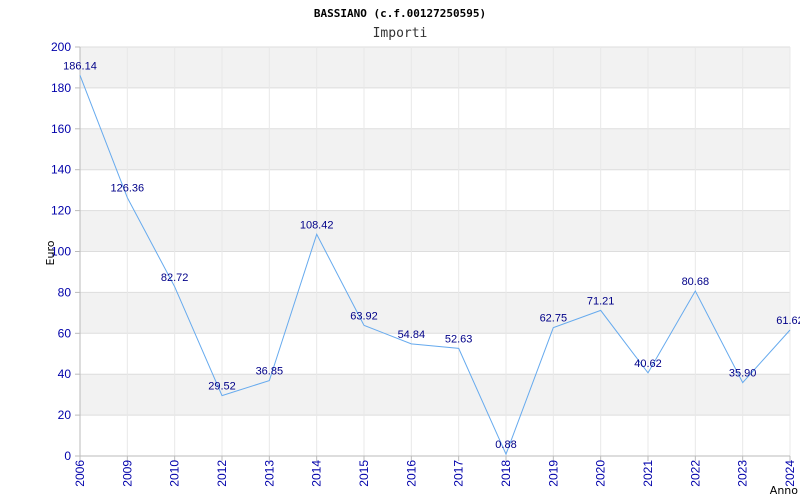 This screenshot has width=800, height=500. What do you see at coordinates (80, 473) in the screenshot?
I see `x-tick-label: 2006` at bounding box center [80, 473].